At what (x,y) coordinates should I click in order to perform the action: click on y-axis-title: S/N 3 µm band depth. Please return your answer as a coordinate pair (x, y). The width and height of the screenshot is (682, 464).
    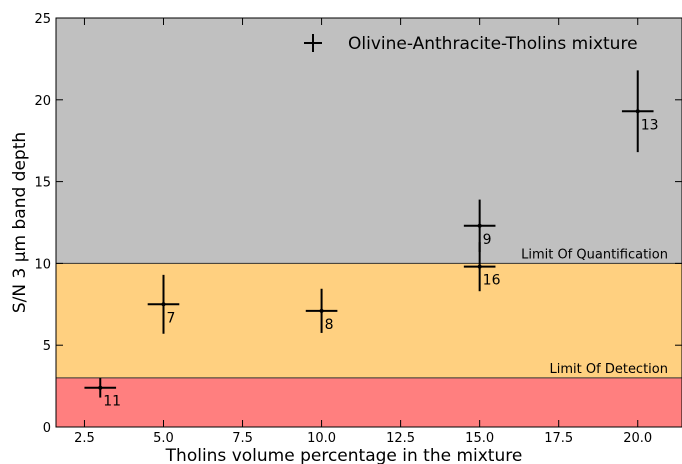
    Looking at the image, I should click on (20, 222).